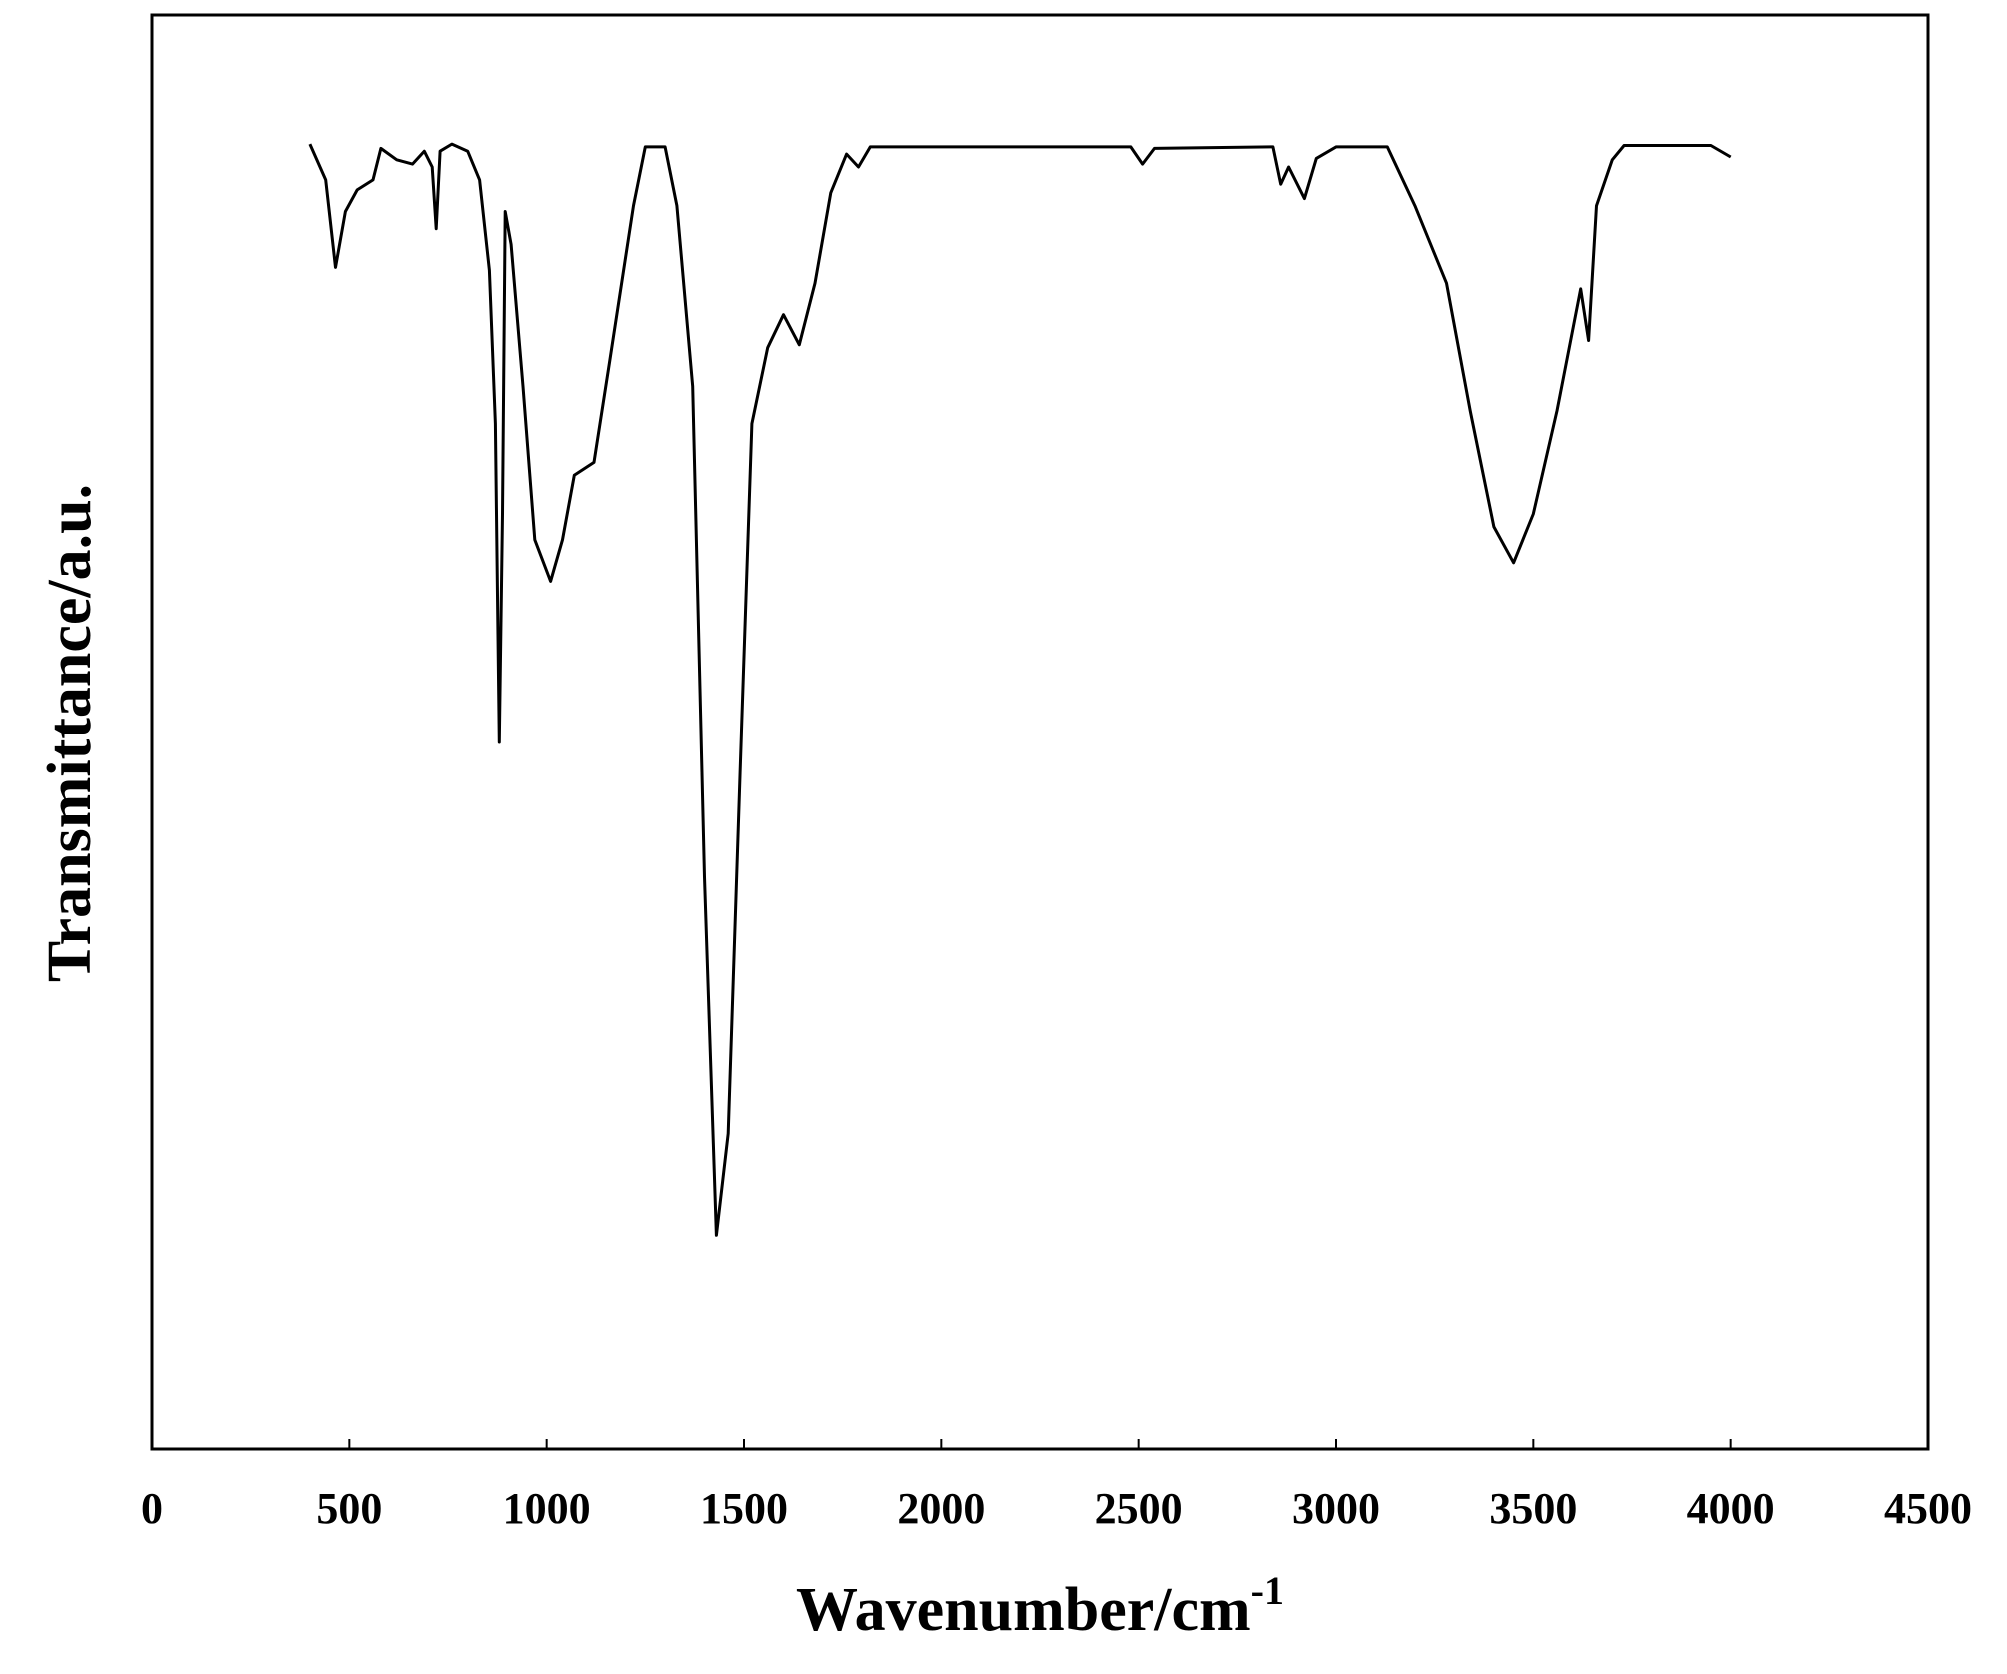 This screenshot has height=1674, width=2007. I want to click on x-tick-label: 1000, so click(547, 1508).